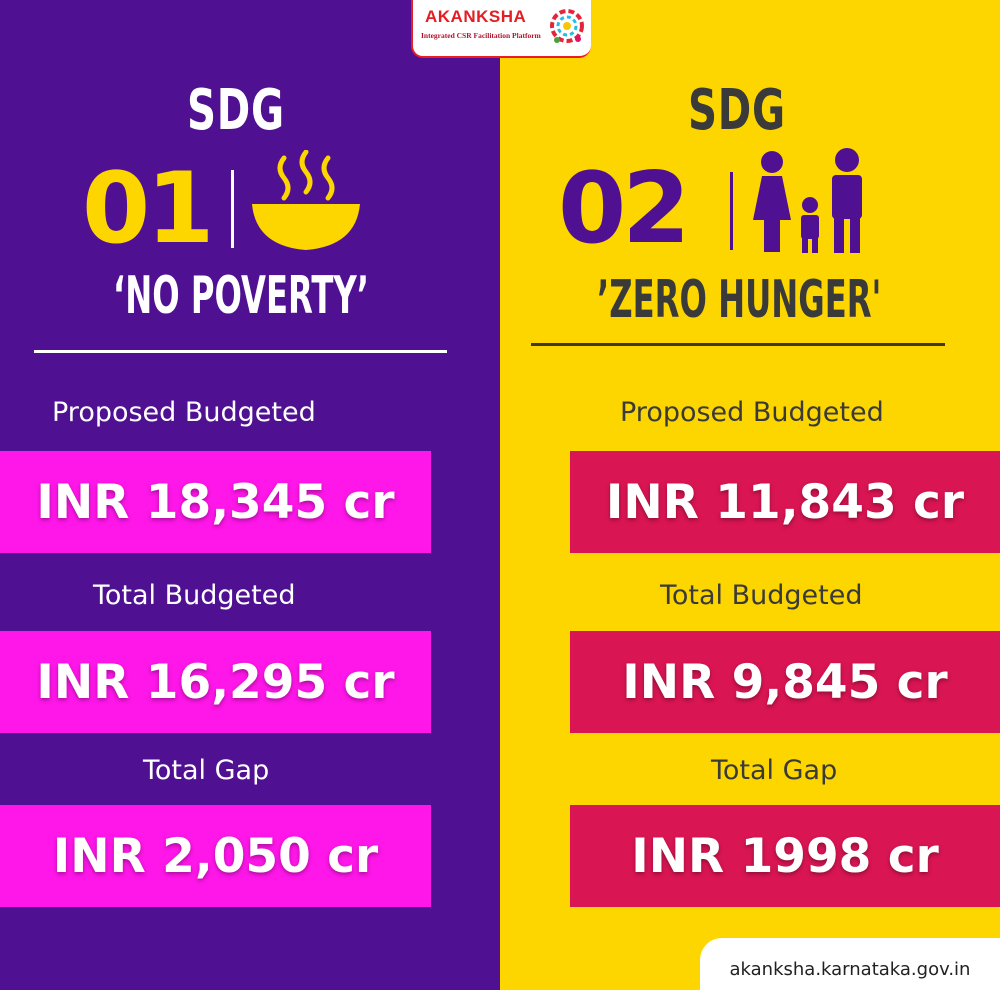 The image size is (1000, 1000). Describe the element at coordinates (240, 351) in the screenshot. I see `horizontal-rule-left` at that location.